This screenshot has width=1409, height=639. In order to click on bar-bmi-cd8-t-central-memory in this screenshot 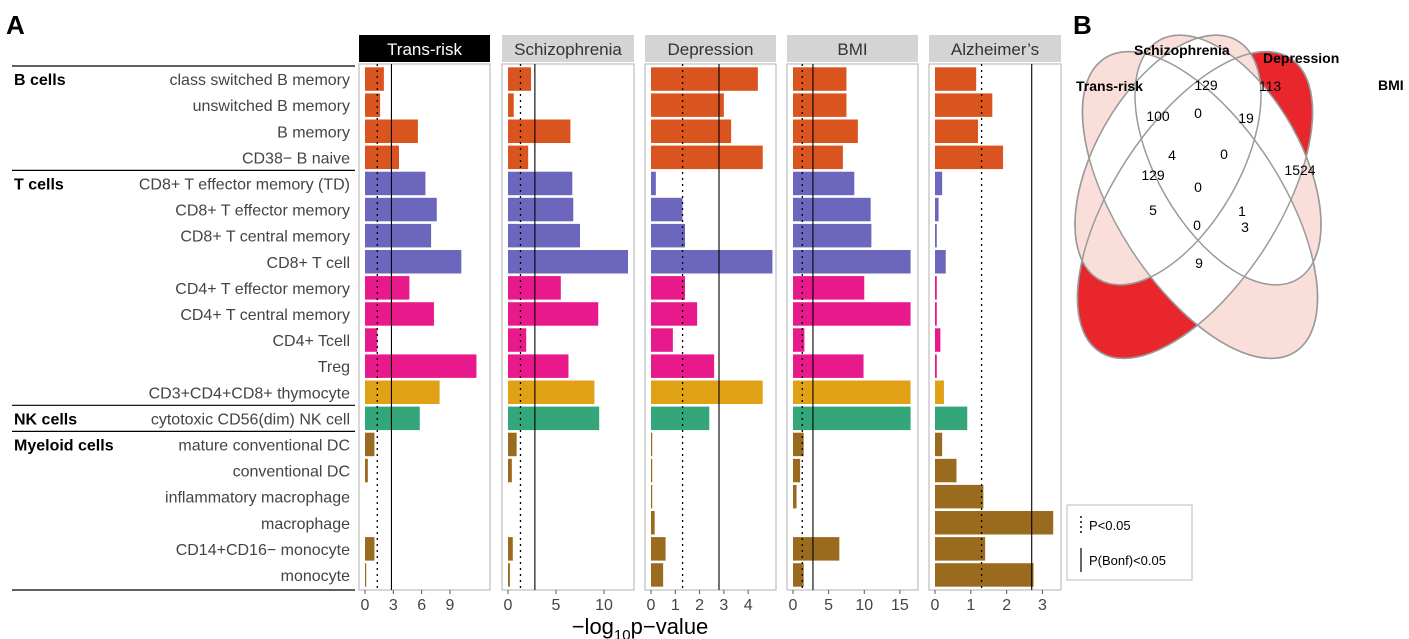, I will do `click(832, 235)`.